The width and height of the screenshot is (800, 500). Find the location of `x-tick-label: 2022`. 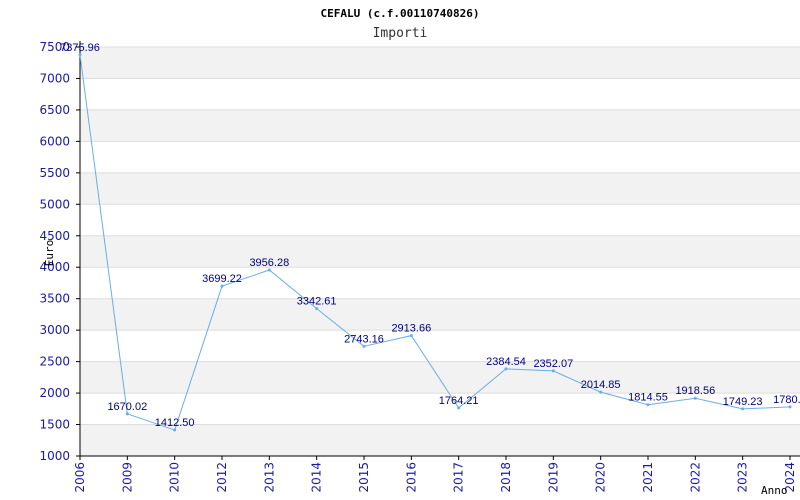

x-tick-label: 2022 is located at coordinates (695, 477).